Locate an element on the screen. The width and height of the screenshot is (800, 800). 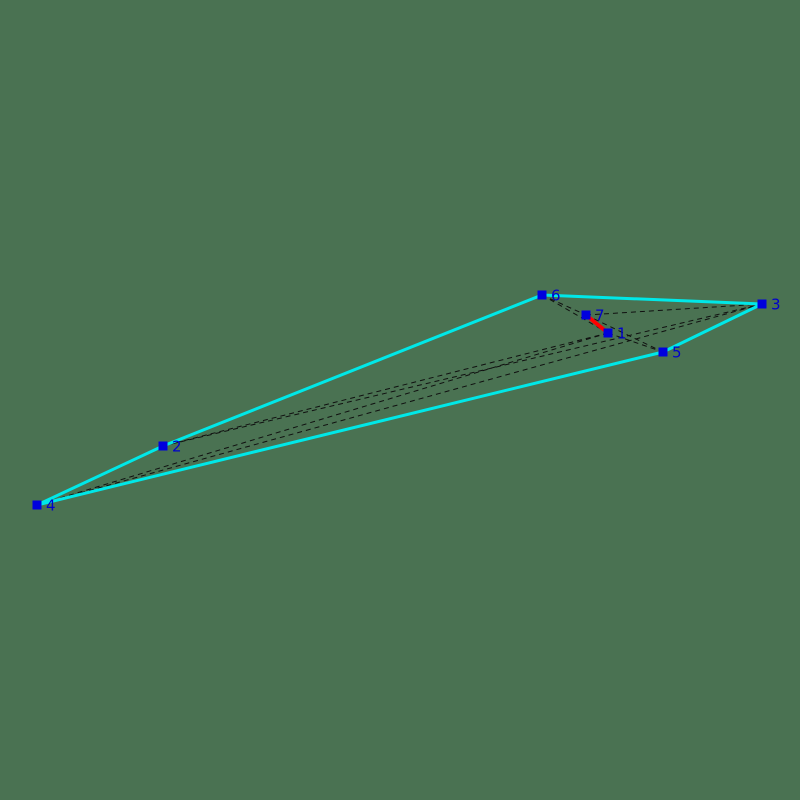
graph-node-label-1: 1 is located at coordinates (622, 334).